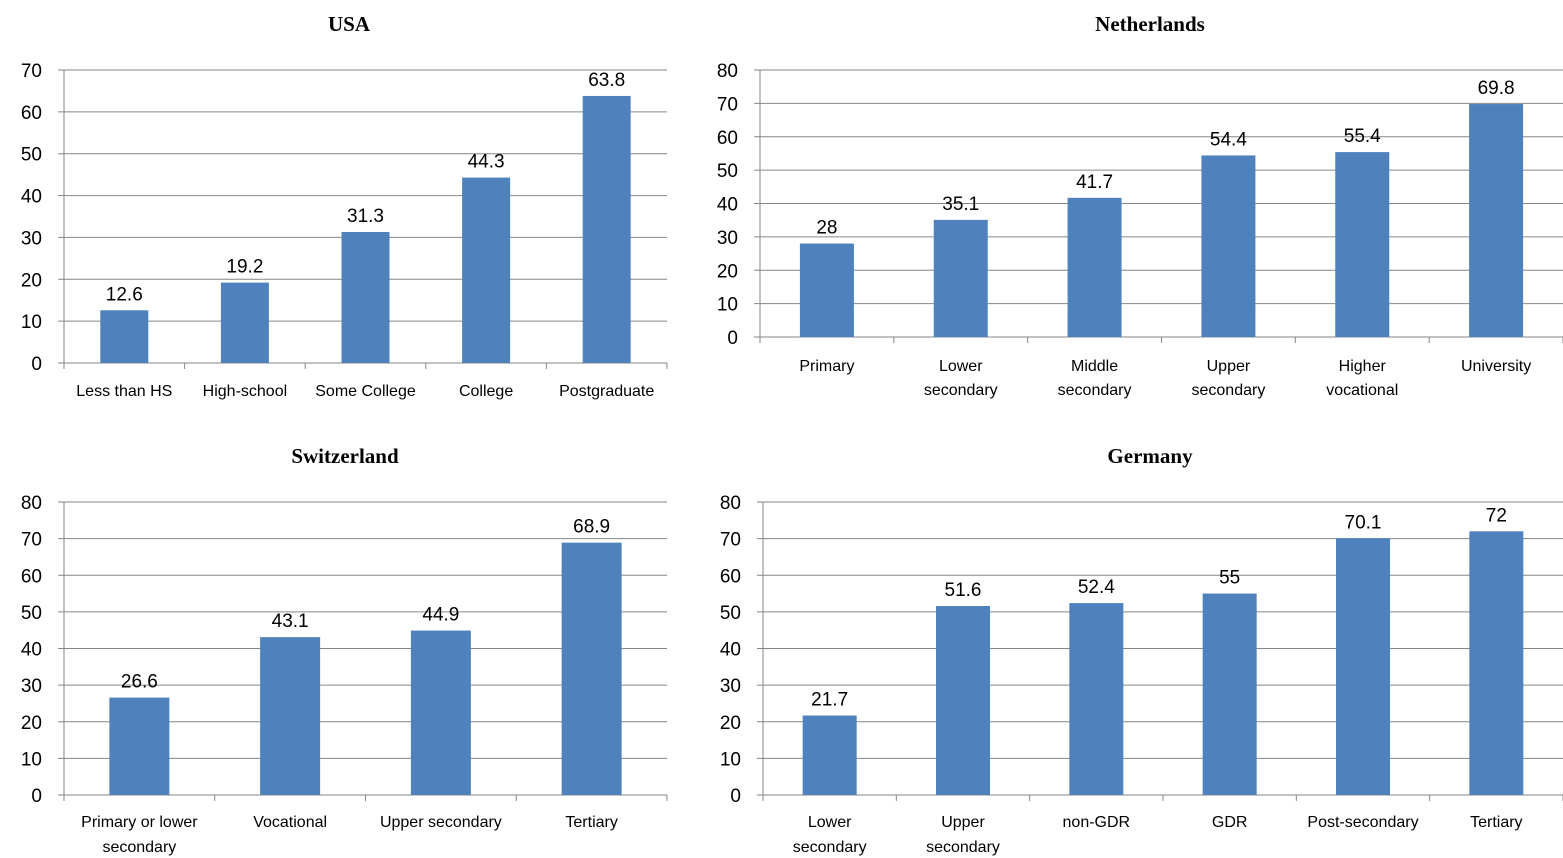  Describe the element at coordinates (245, 391) in the screenshot. I see `x-tick-label: High-school` at that location.